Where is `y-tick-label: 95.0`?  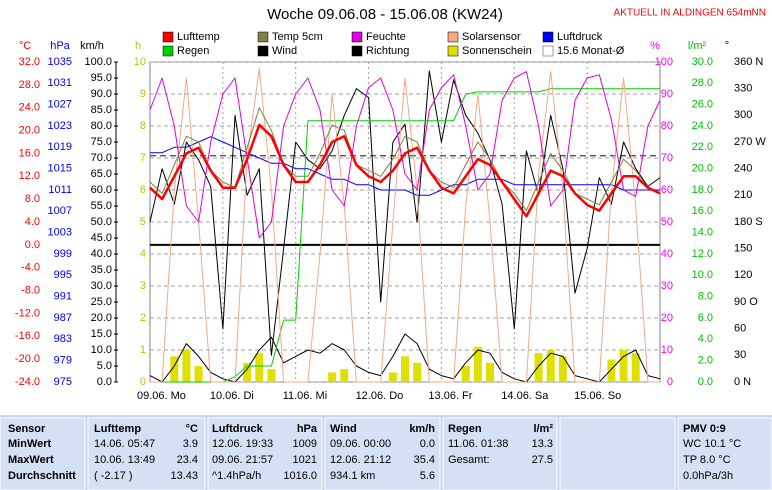
y-tick-label: 95.0 is located at coordinates (101, 78).